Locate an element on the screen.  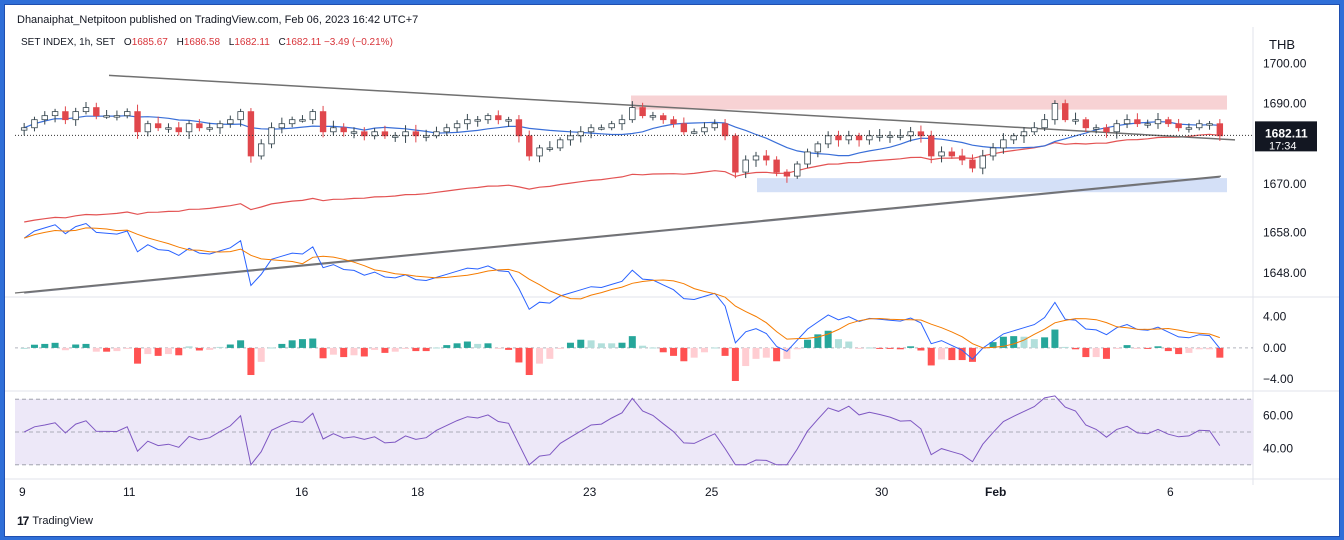
price-tick-label: 1670.00 is located at coordinates (1285, 184).